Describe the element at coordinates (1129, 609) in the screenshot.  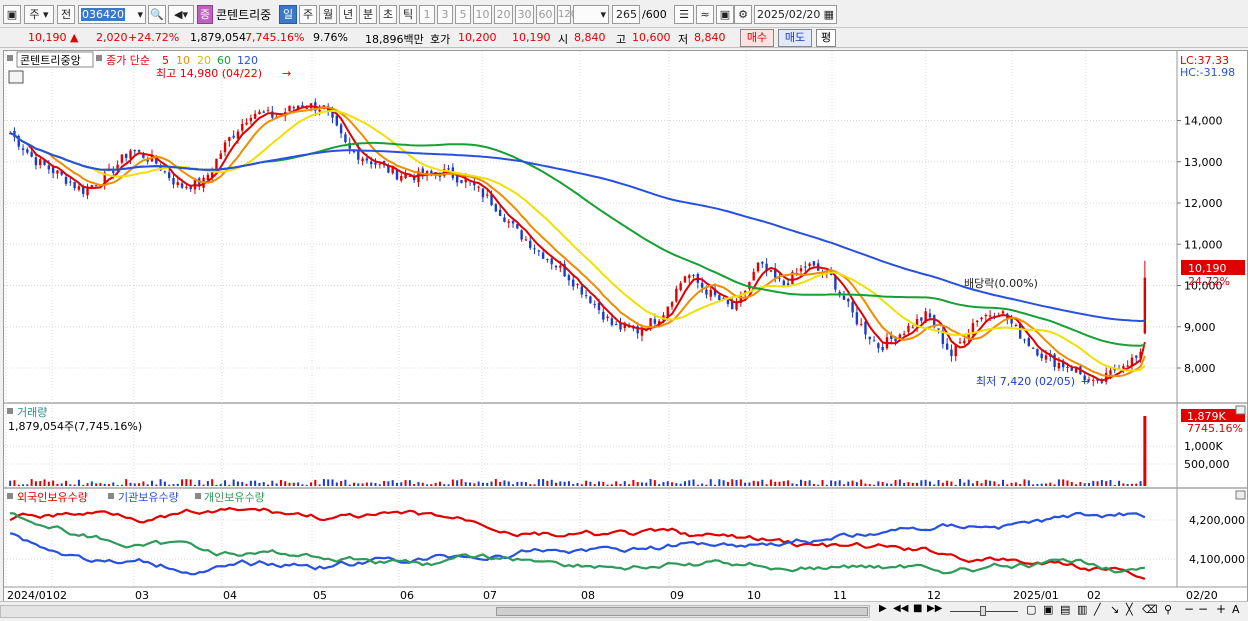
I see `draw-tool-icon: ╳` at that location.